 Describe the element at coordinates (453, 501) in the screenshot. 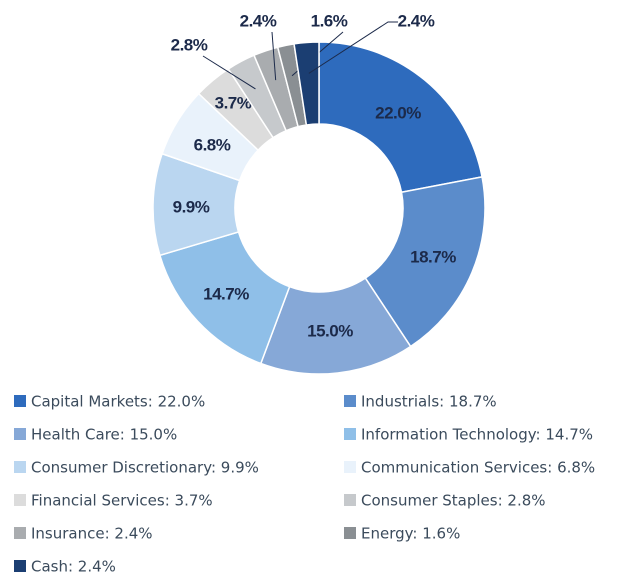

I see `legend-label: Consumer Staples: 2.8%` at that location.